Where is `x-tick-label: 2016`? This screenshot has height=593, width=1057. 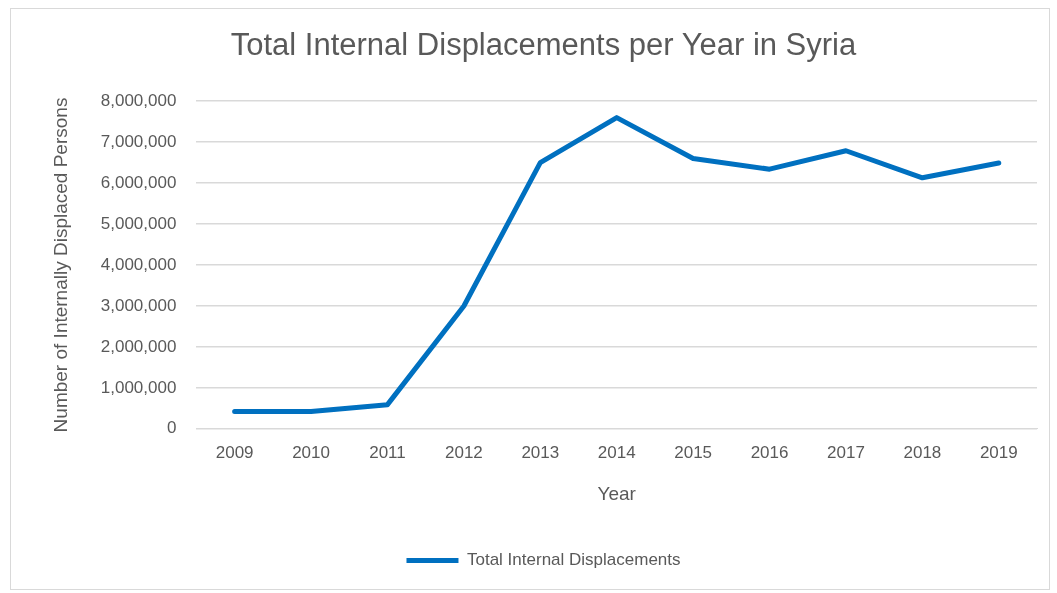
x-tick-label: 2016 is located at coordinates (769, 452).